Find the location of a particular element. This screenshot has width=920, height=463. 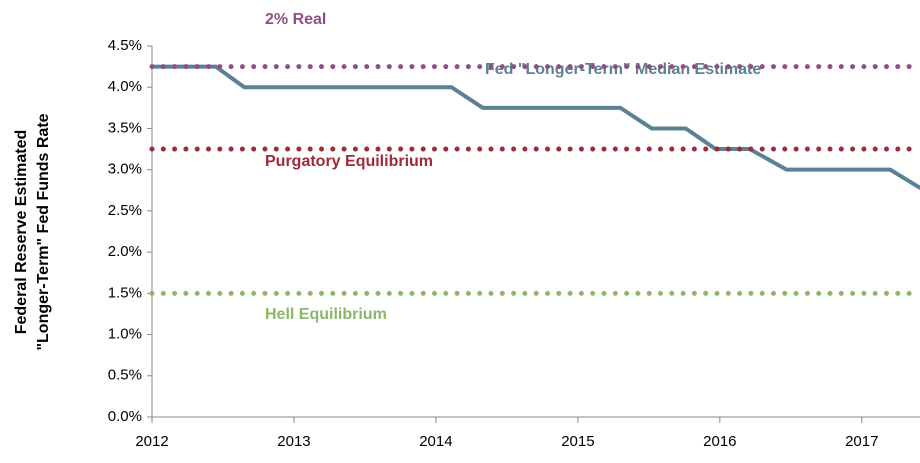

x-tick-label: 2015 is located at coordinates (577, 441).